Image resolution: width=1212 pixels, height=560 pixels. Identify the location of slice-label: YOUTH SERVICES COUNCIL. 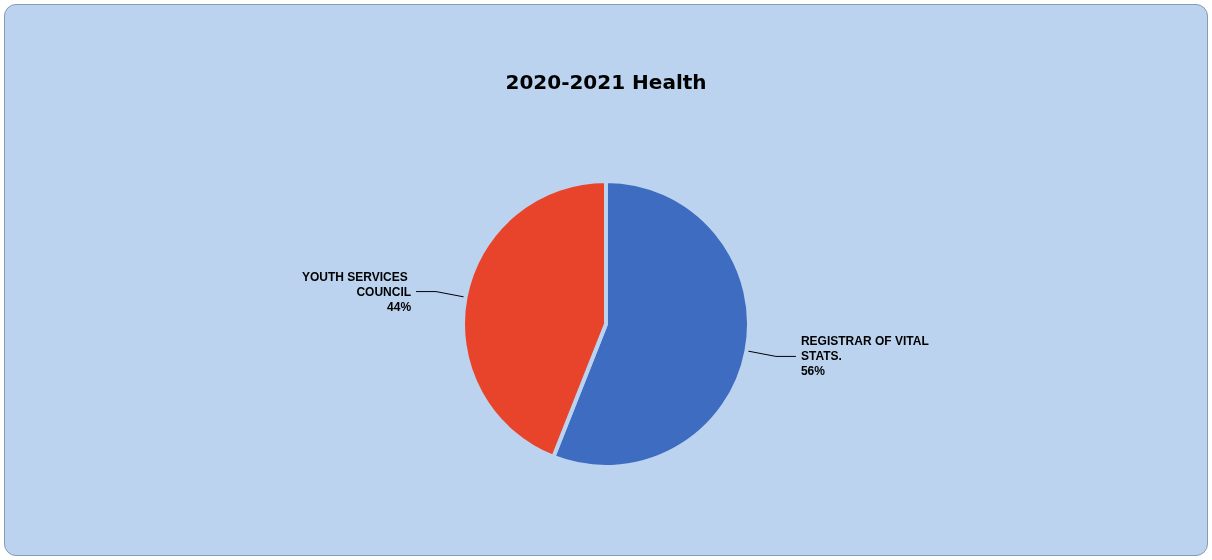
(356, 284).